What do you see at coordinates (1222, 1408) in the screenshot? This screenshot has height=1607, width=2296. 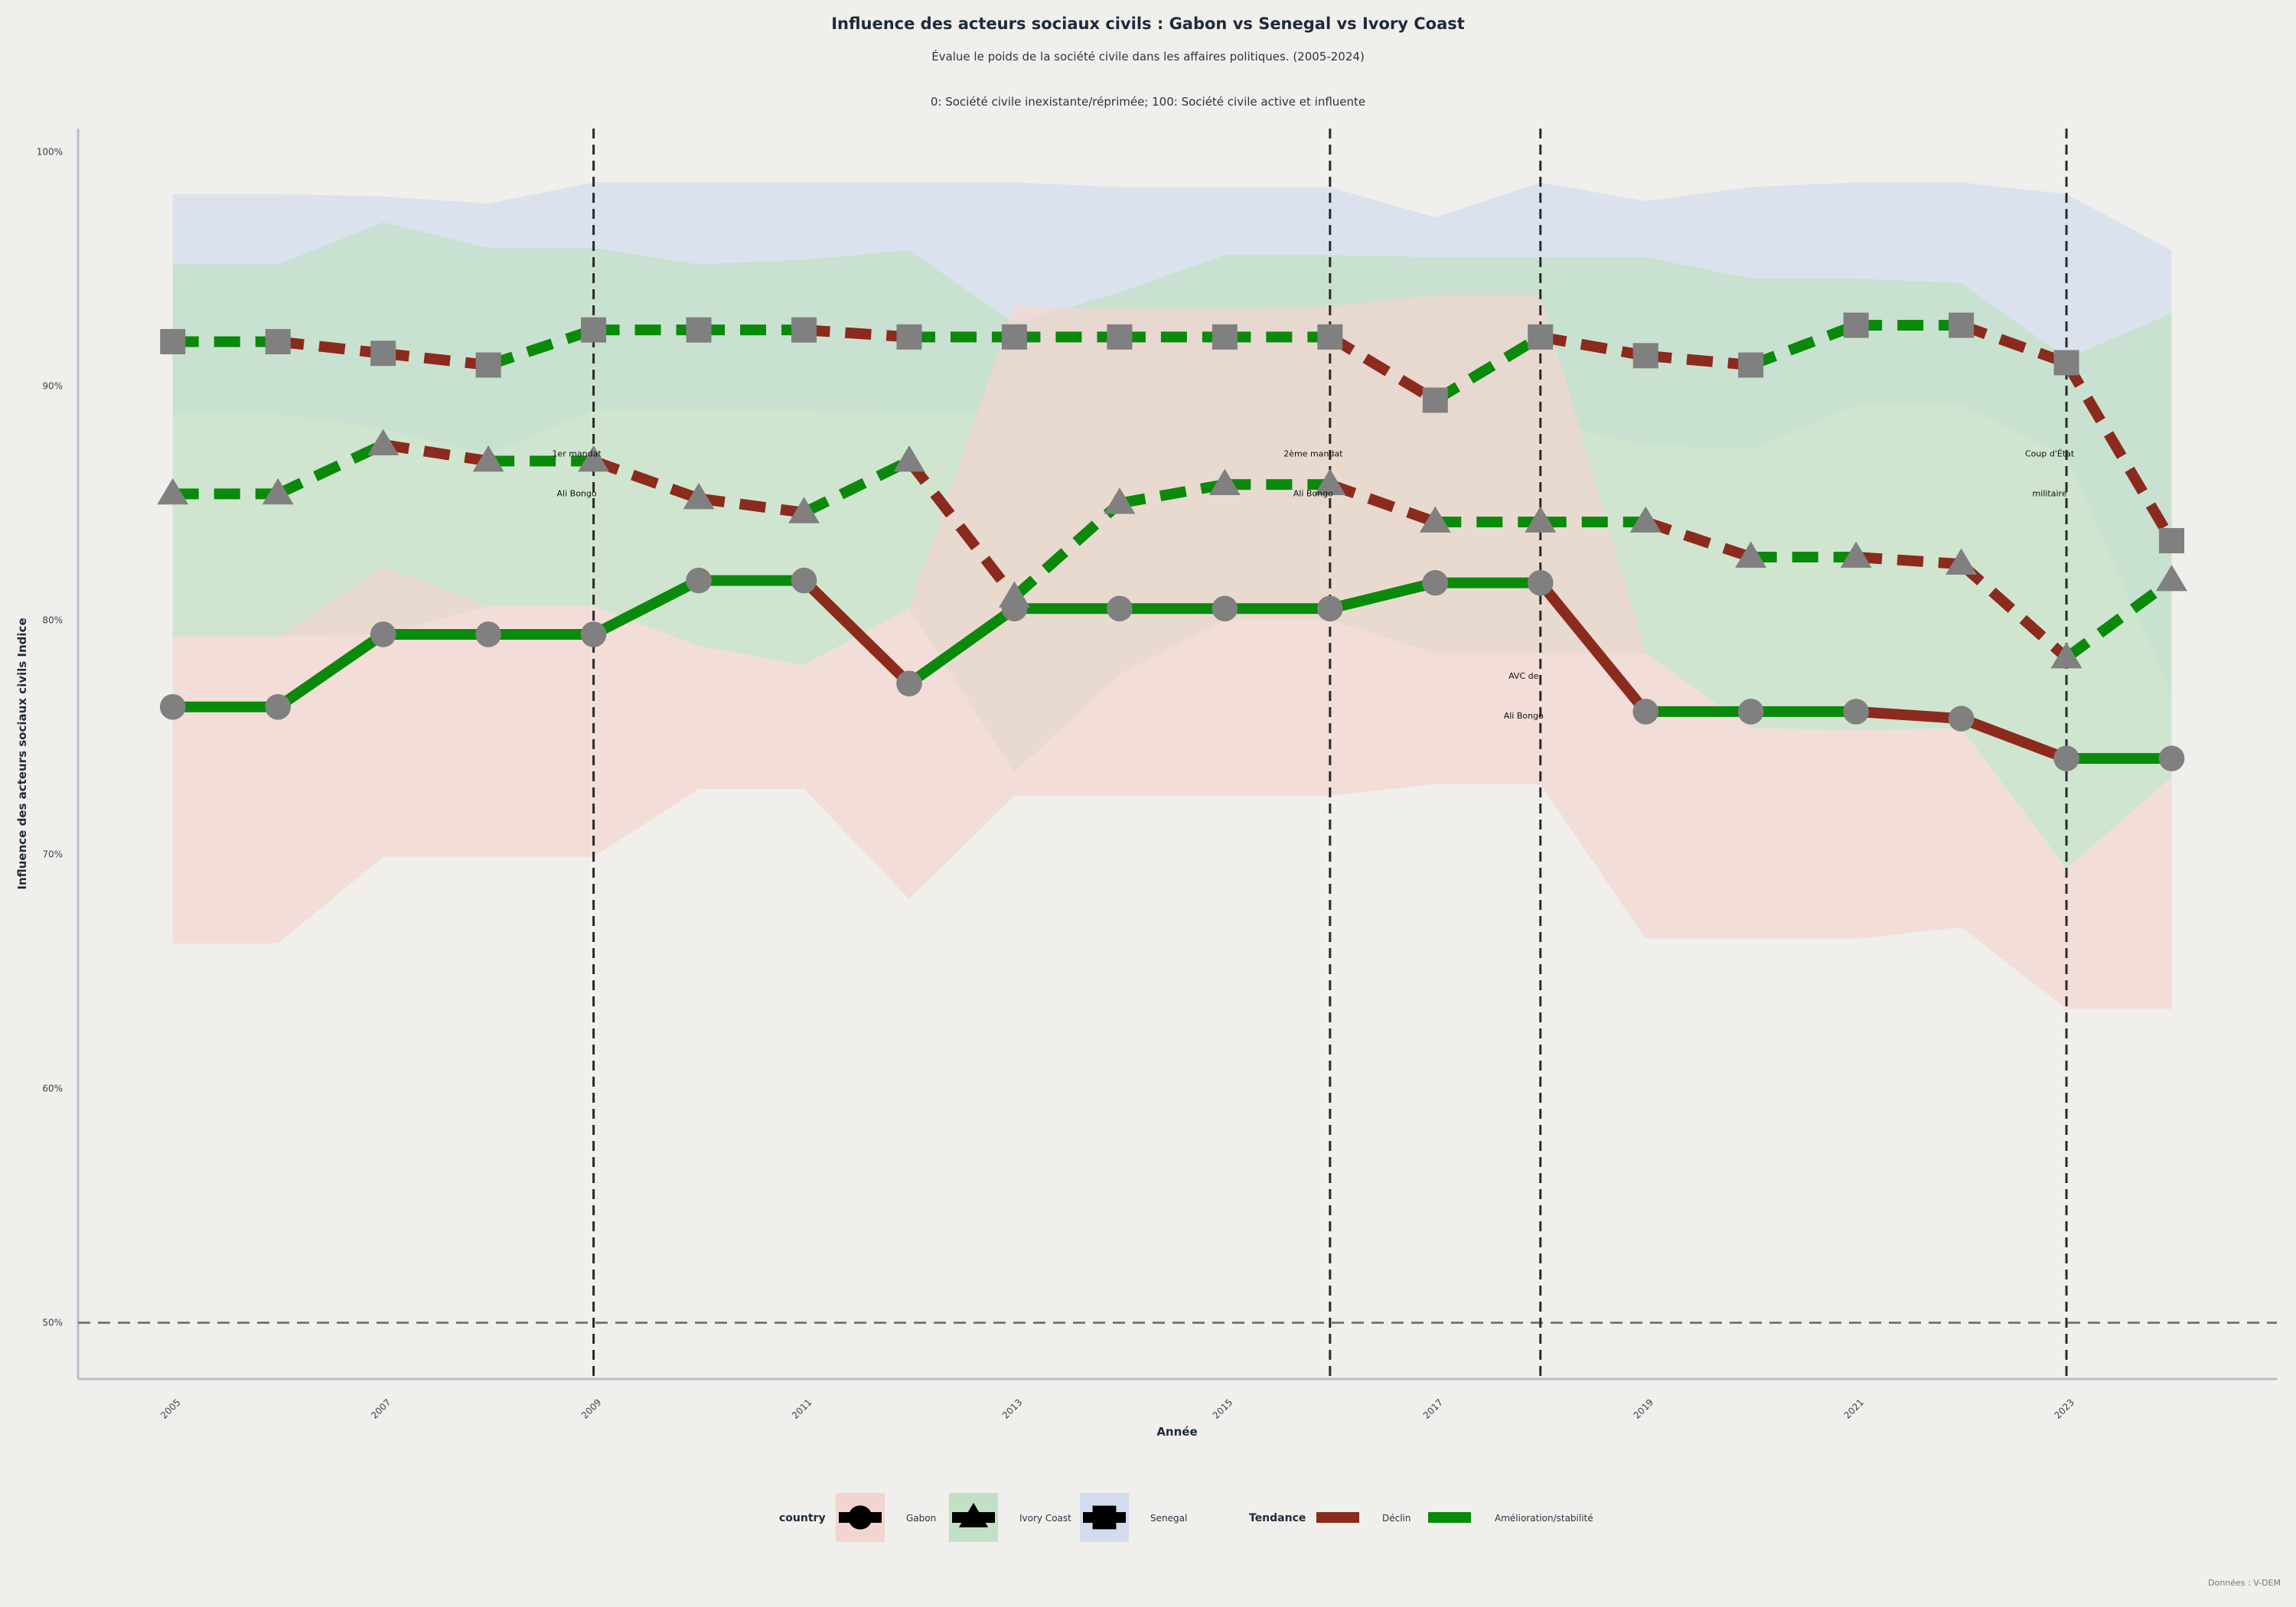 I see `x-tick-label: 2015` at bounding box center [1222, 1408].